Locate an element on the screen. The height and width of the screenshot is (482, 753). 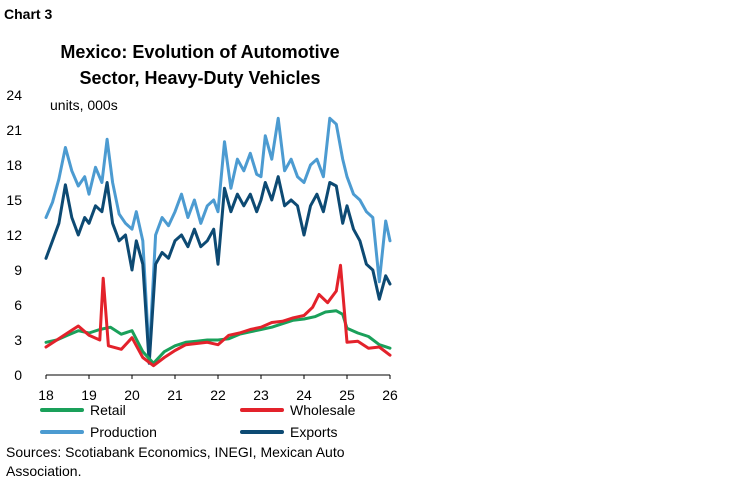
chart-label: Chart 3 is located at coordinates (28, 14).